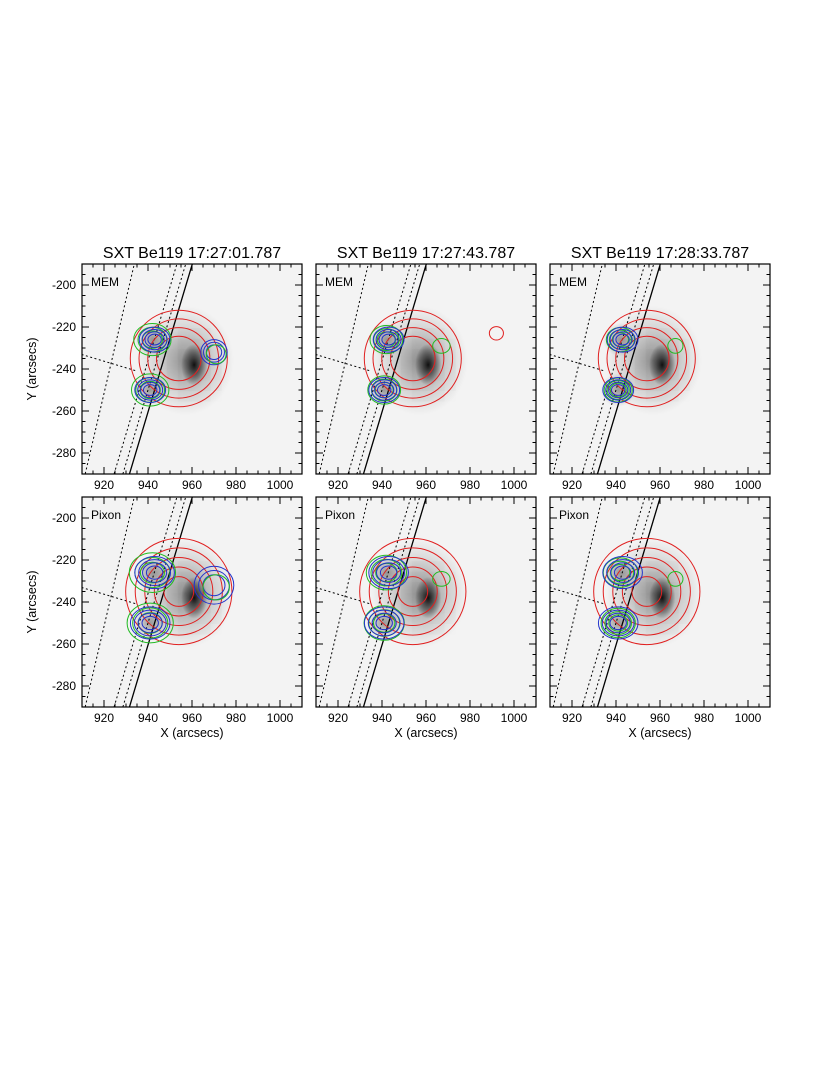 The height and width of the screenshot is (1075, 830). What do you see at coordinates (660, 253) in the screenshot?
I see `panel-title-3: SXT Be119 17:28:33.787` at bounding box center [660, 253].